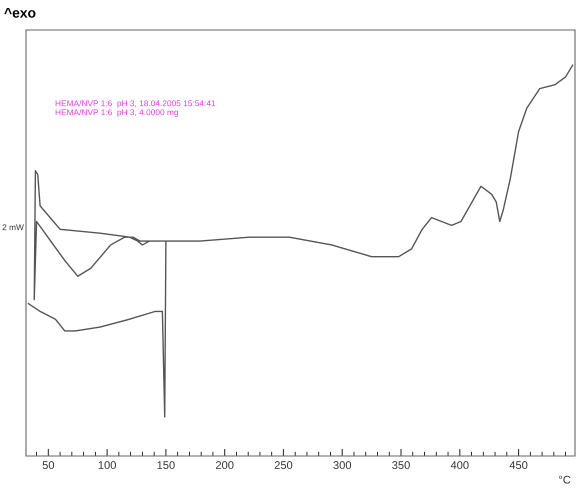 The width and height of the screenshot is (577, 502). What do you see at coordinates (117, 113) in the screenshot?
I see `annotation: HEMA/NVP 1:6 pH 3, 4.0000 mg` at bounding box center [117, 113].